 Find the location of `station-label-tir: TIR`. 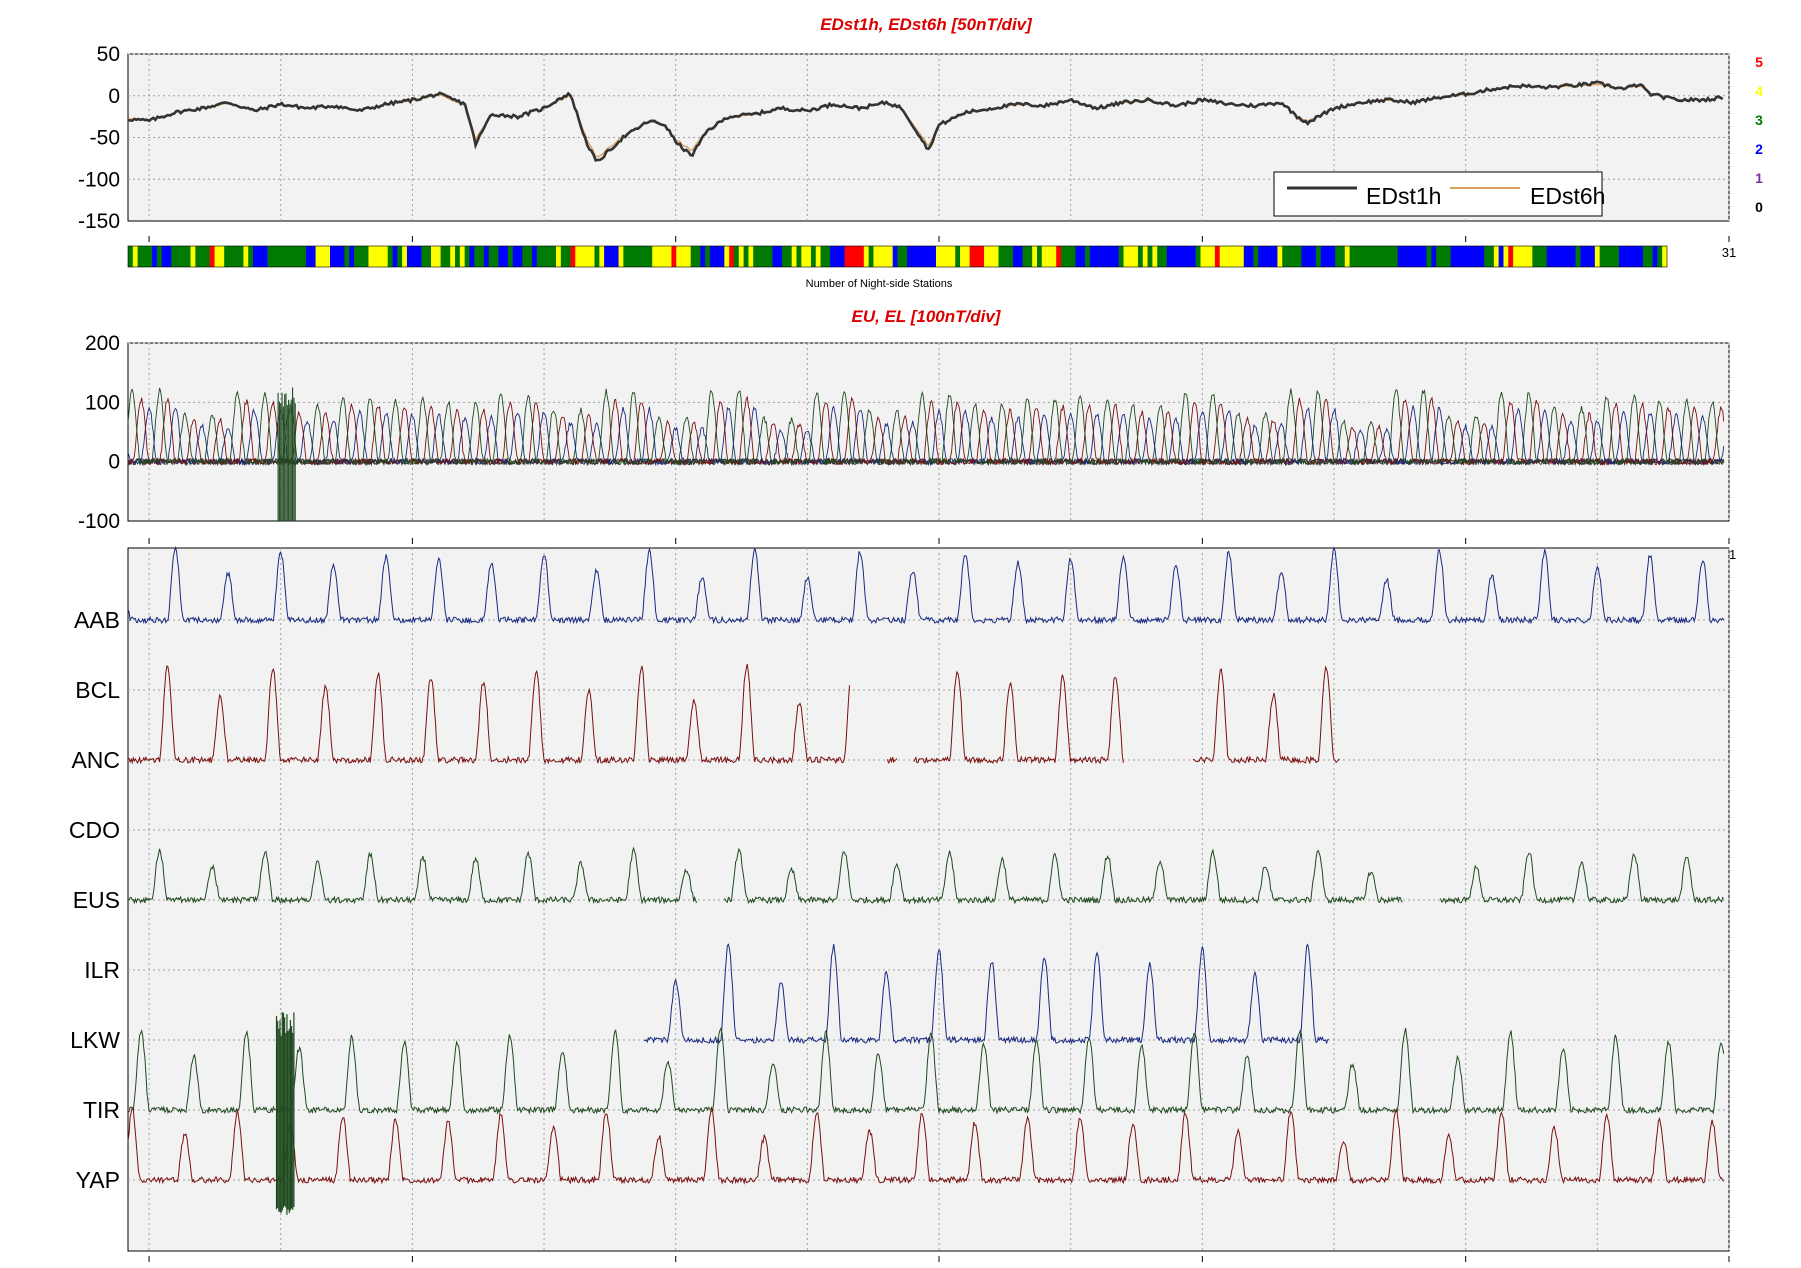

station-label-tir: TIR is located at coordinates (101, 1110).